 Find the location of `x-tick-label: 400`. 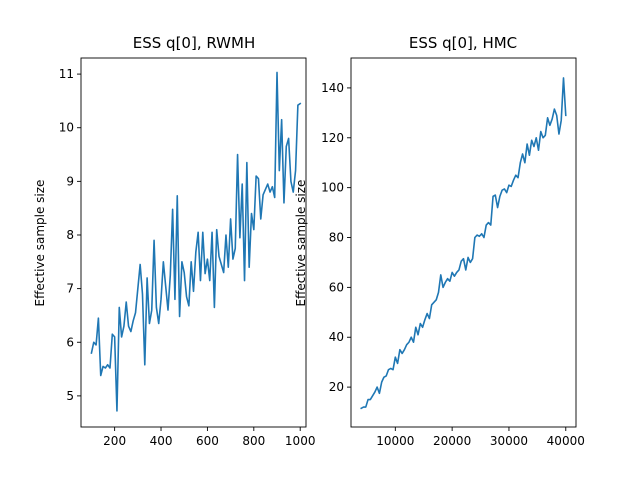

x-tick-label: 400 is located at coordinates (161, 441).